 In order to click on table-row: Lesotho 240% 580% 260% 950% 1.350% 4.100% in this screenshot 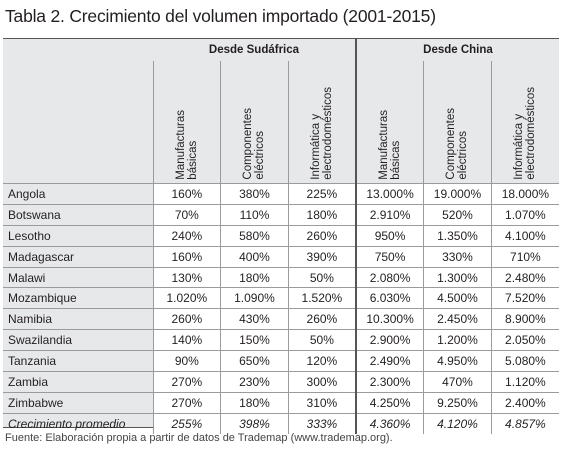, I will do `click(281, 235)`.